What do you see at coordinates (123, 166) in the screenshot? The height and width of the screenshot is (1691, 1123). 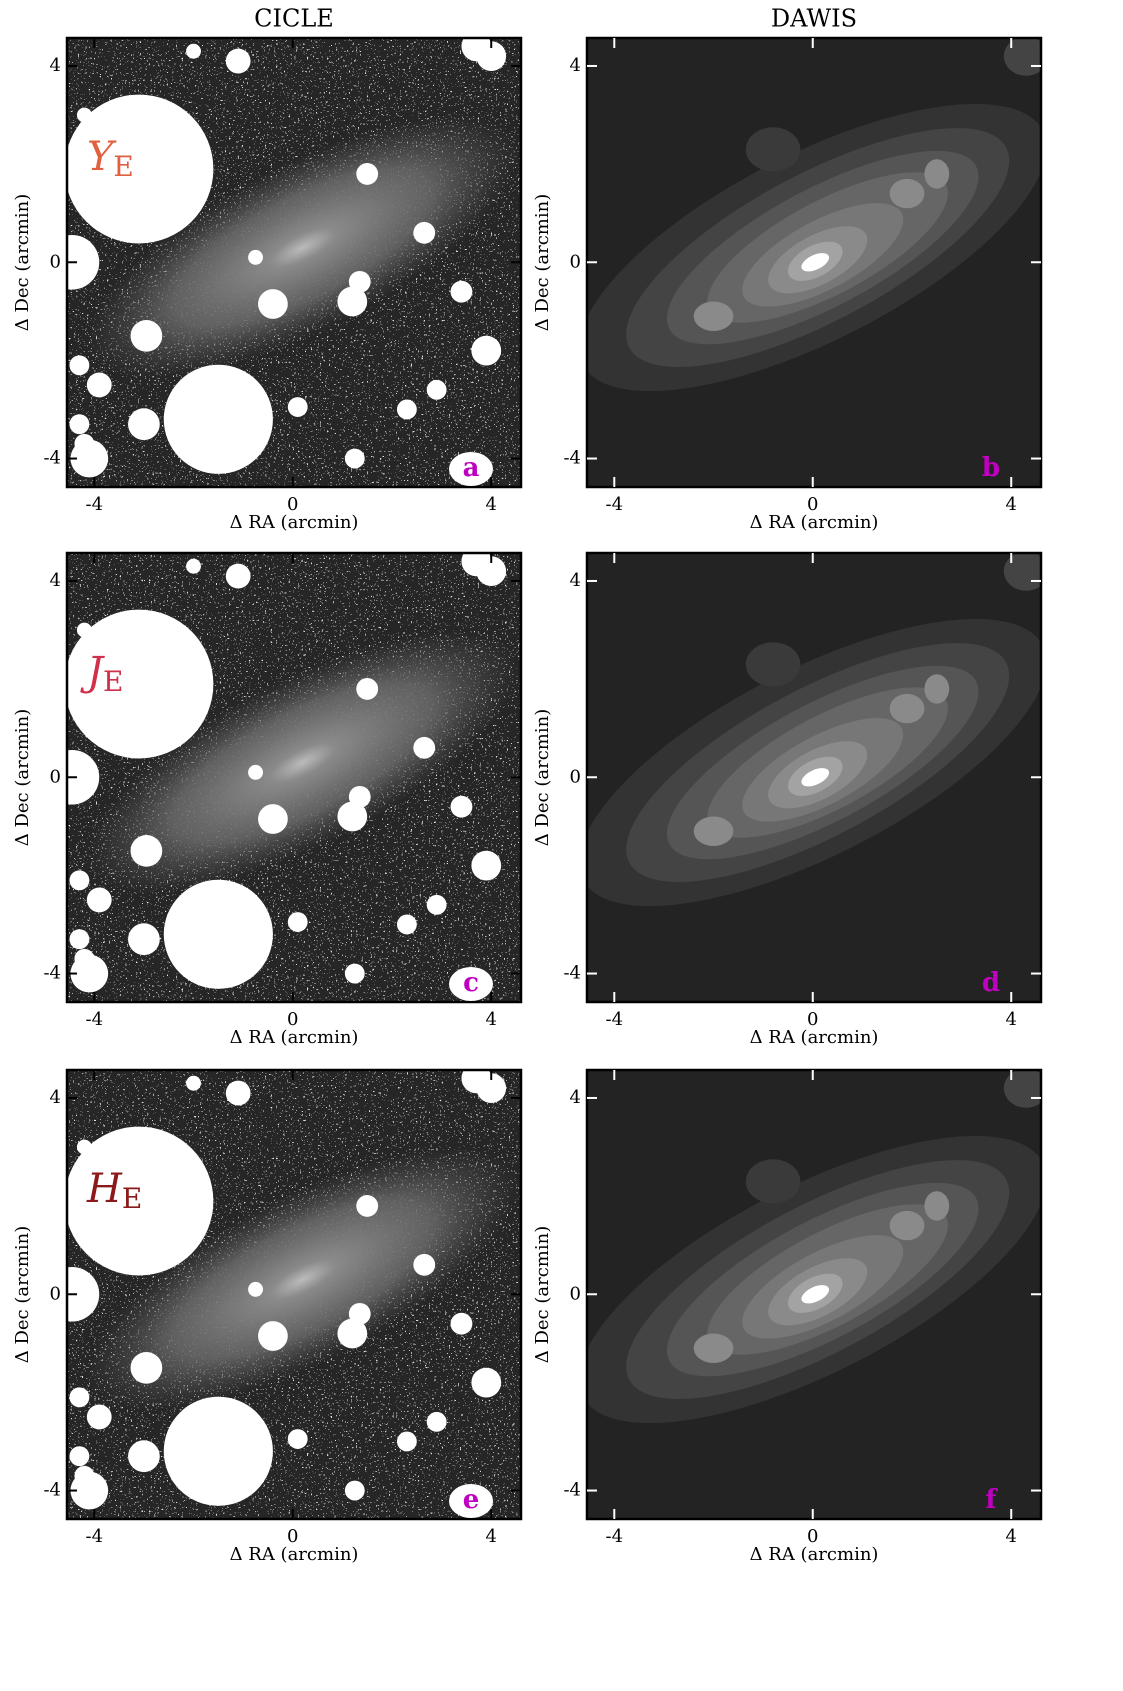 I see `band-subscript: E` at bounding box center [123, 166].